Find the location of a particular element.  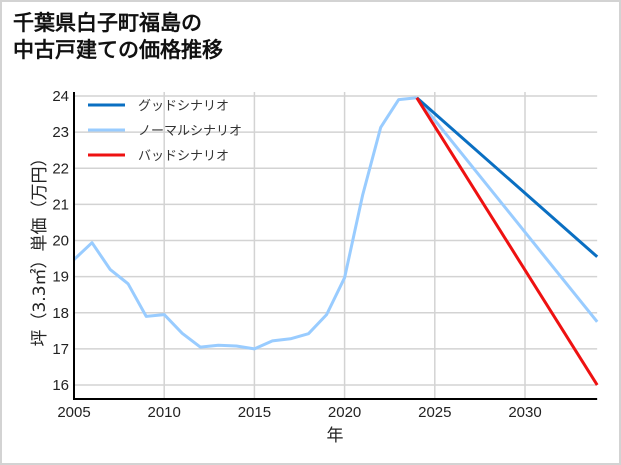

y-tick-label: 19 is located at coordinates (60, 277).